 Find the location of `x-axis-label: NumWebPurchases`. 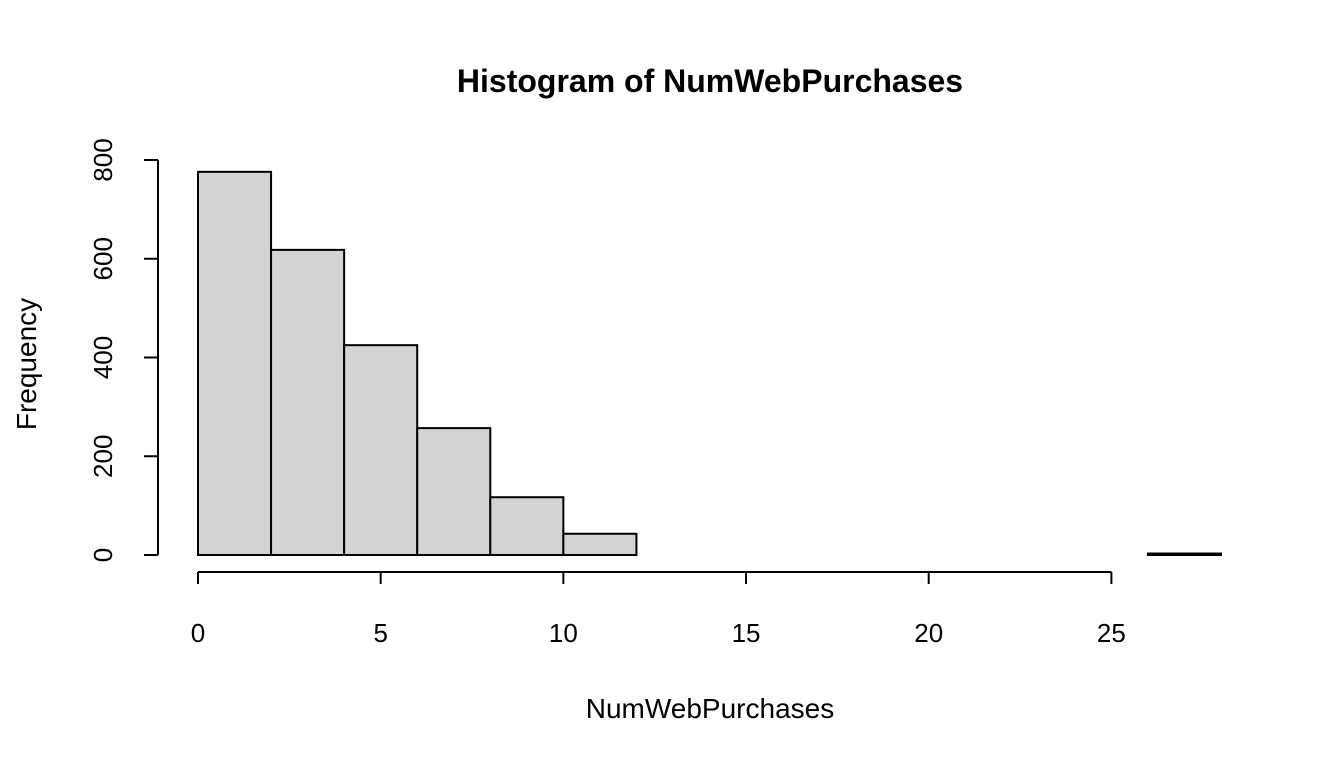

x-axis-label: NumWebPurchases is located at coordinates (710, 708).